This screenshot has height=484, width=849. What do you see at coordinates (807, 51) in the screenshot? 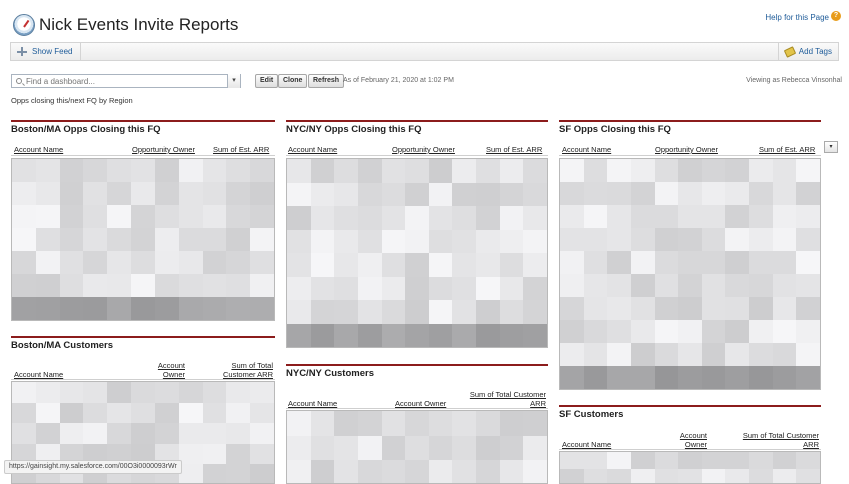
I see `add-tags-button: Add Tags` at bounding box center [807, 51].